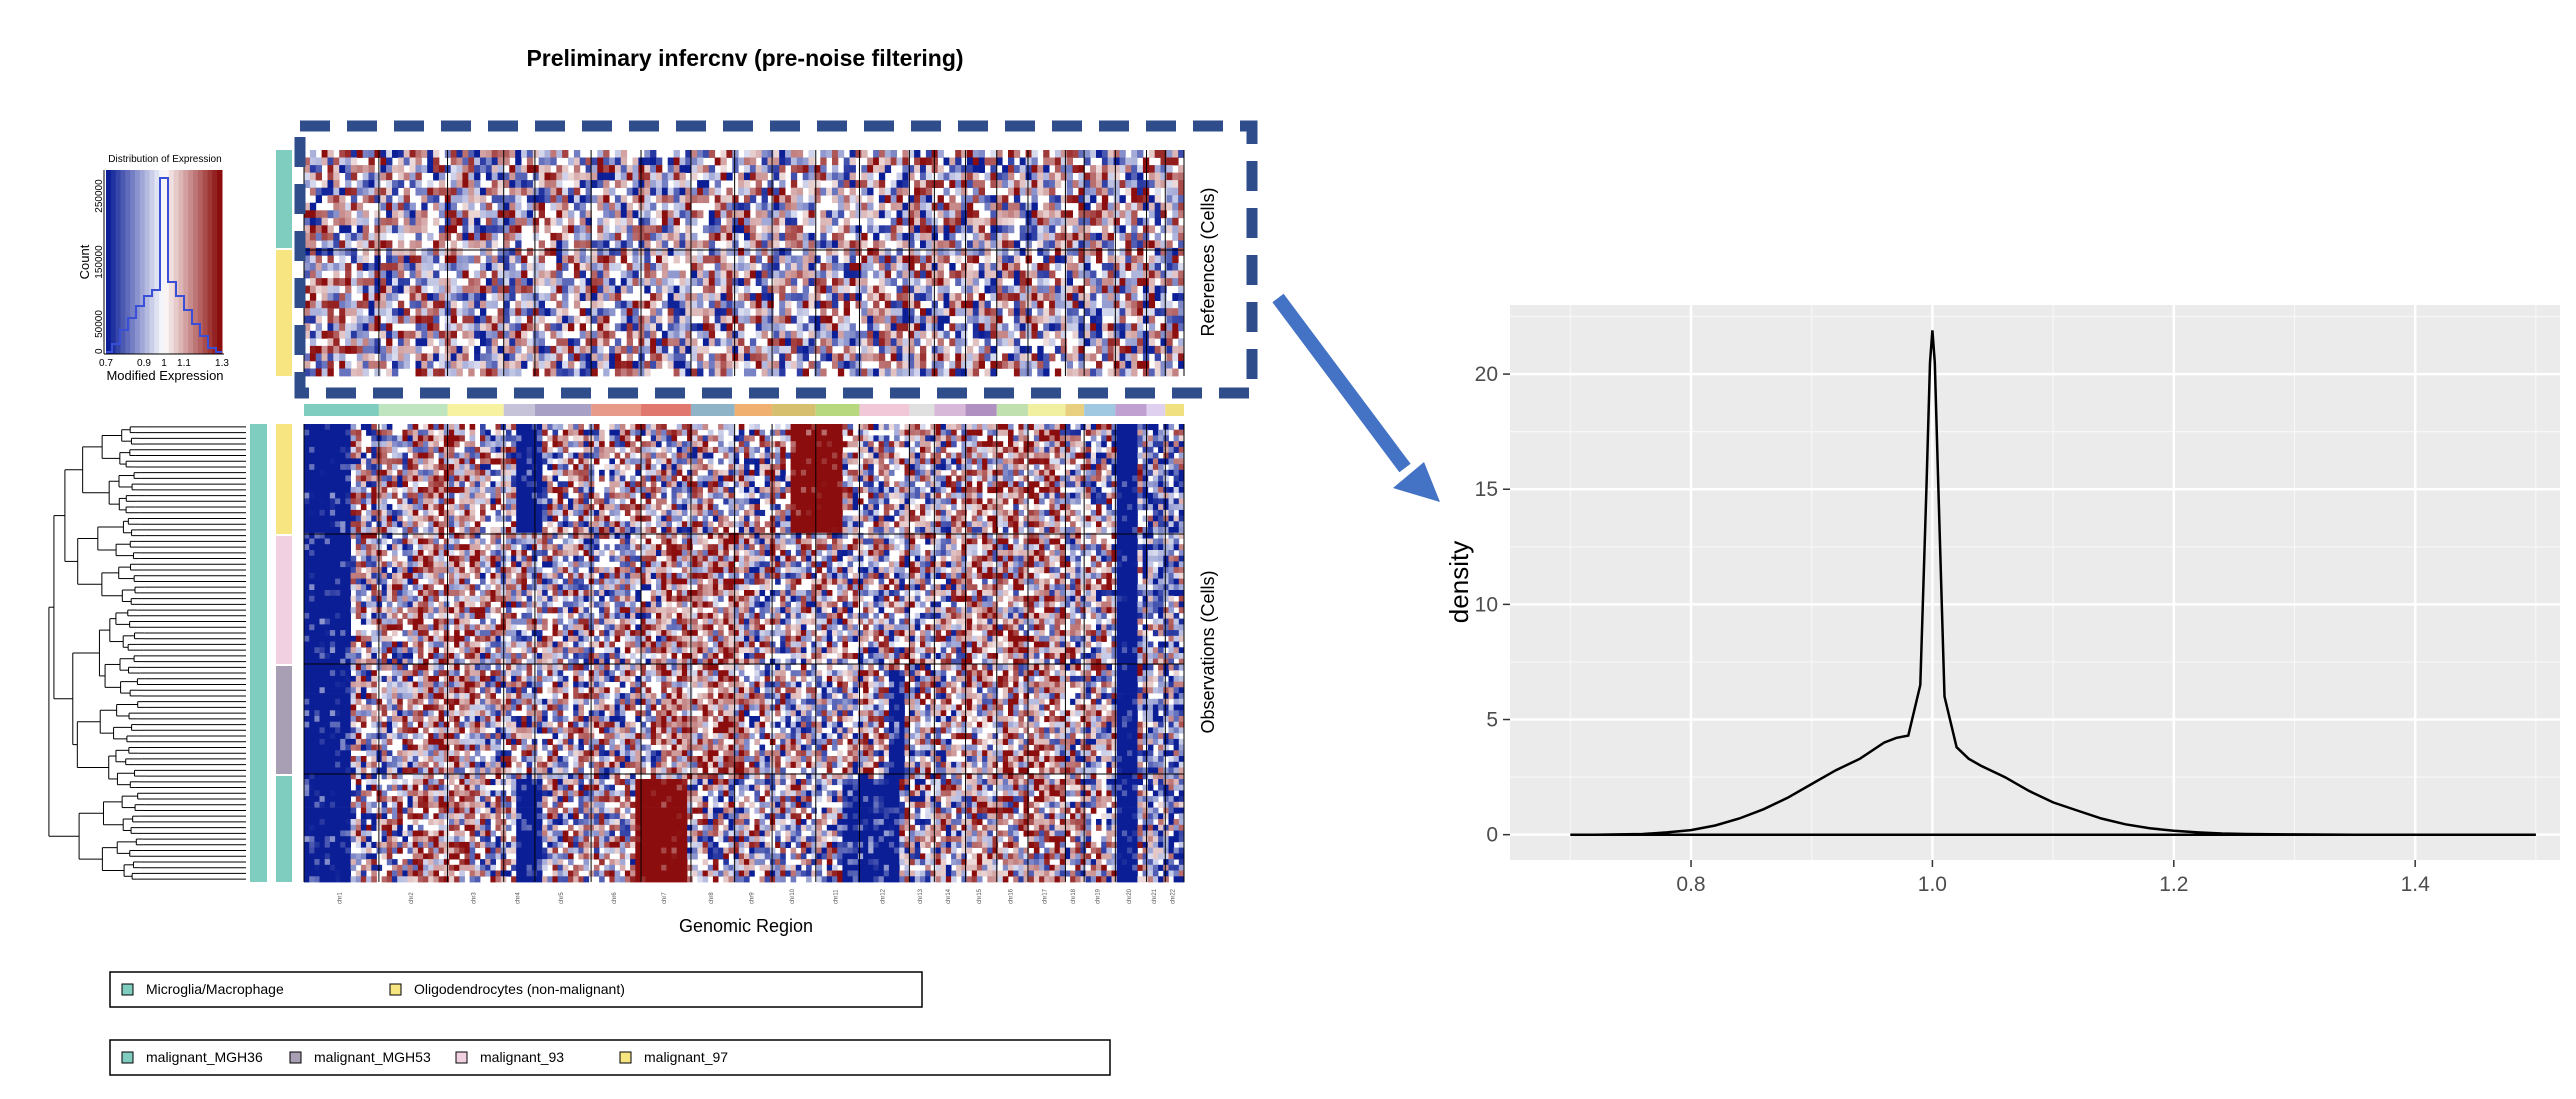 Image resolution: width=2576 pixels, height=1099 pixels. What do you see at coordinates (164, 159) in the screenshot?
I see `expression-legend-title: Distribution of Expression` at bounding box center [164, 159].